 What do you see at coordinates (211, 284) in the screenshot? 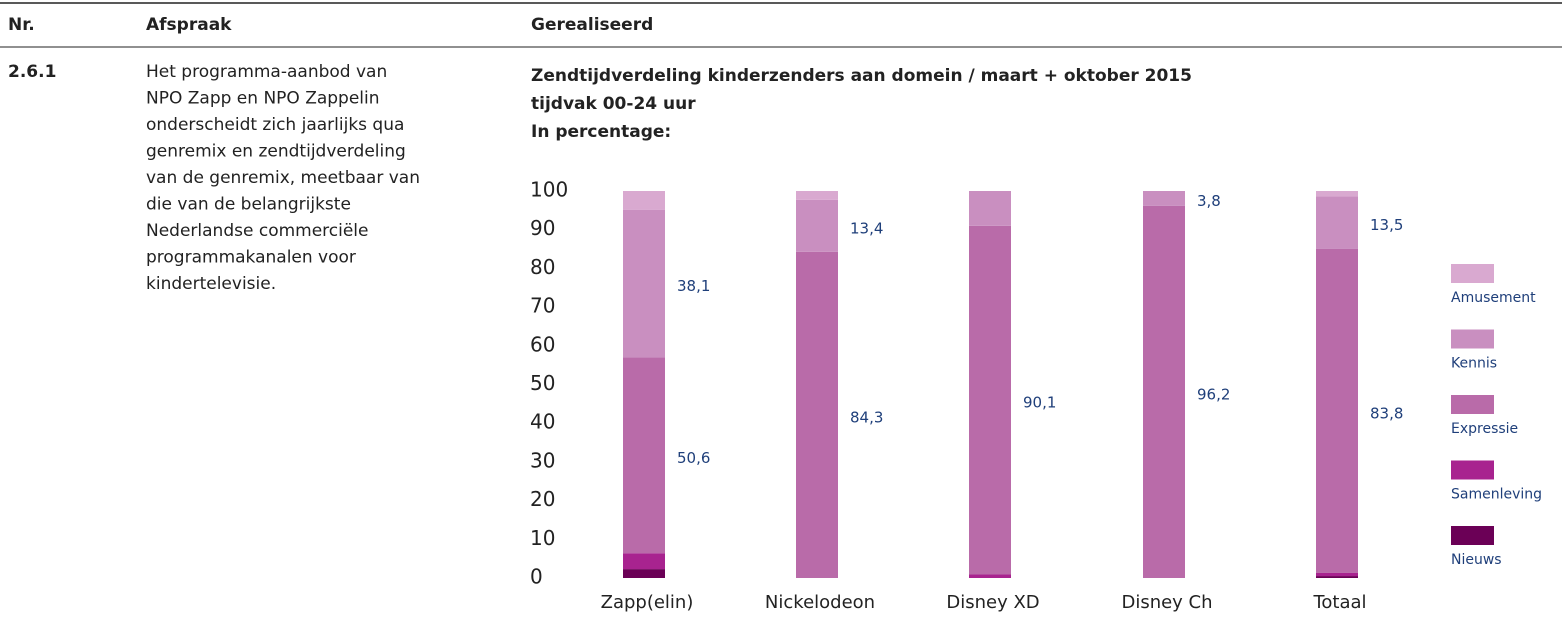
I see `agreement-line: kindertelevisie.` at bounding box center [211, 284].